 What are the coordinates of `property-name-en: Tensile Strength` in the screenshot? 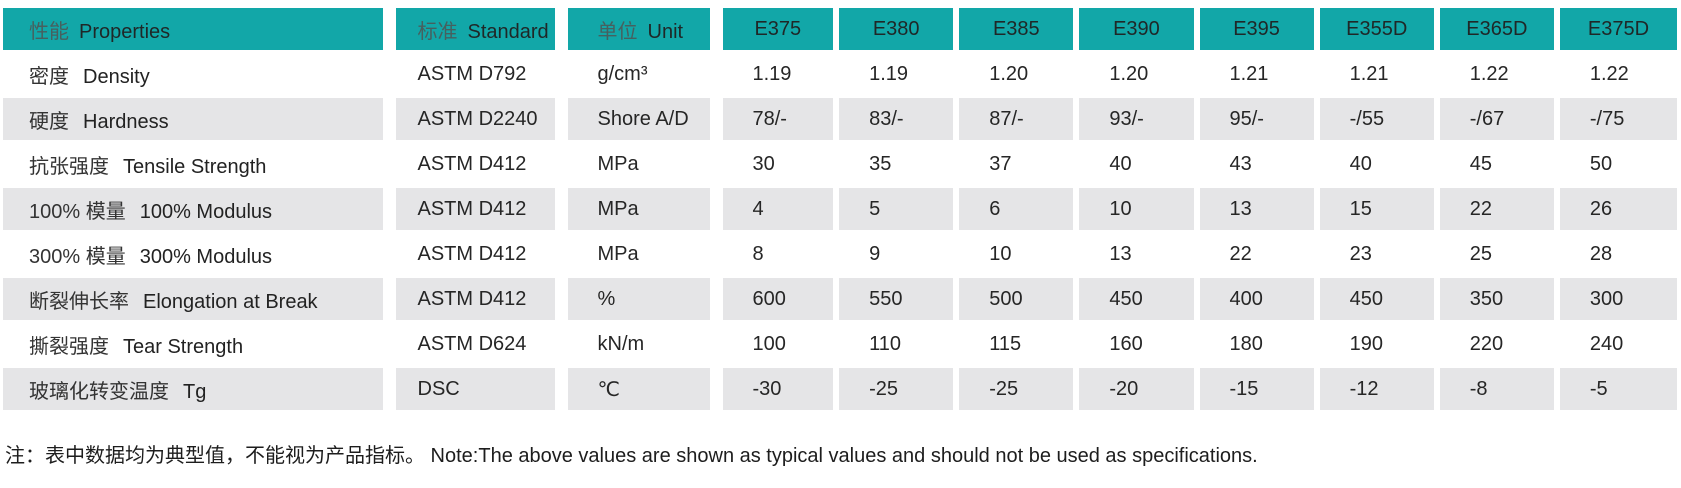 It's located at (195, 166).